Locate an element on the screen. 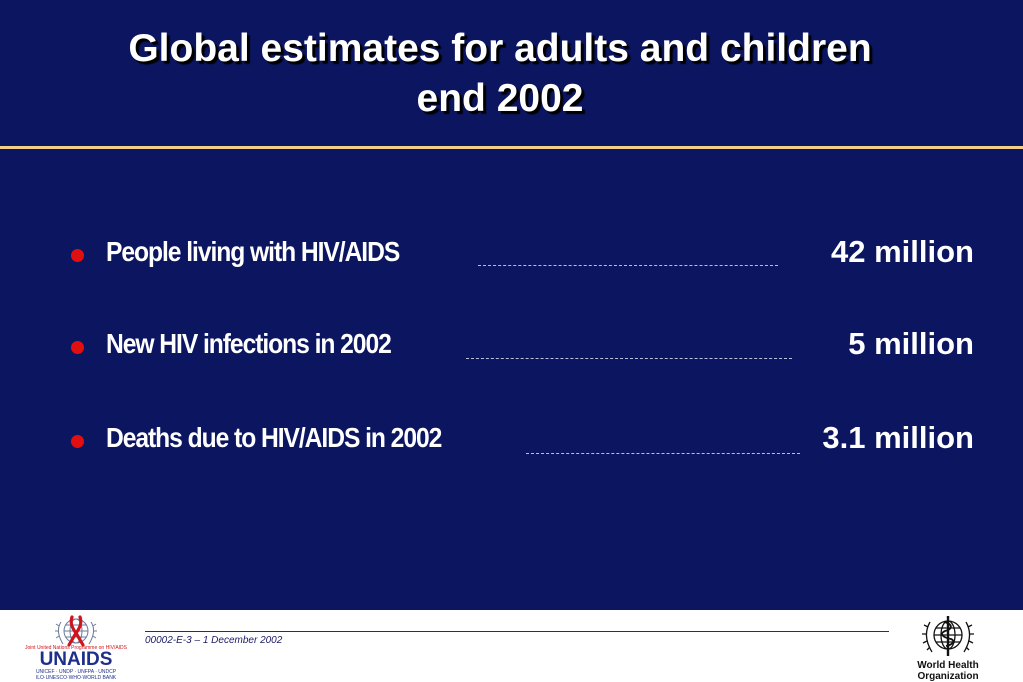  bullet-value: 5 million is located at coordinates (911, 343).